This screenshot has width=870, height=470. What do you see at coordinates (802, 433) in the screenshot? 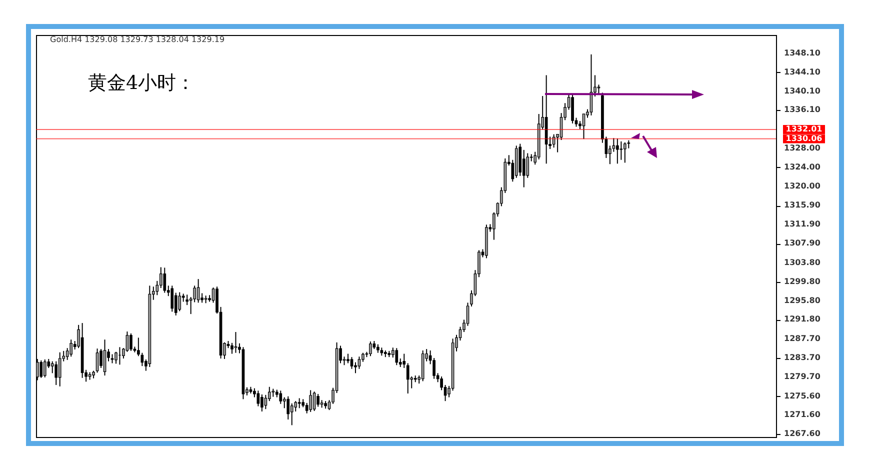
I see `y-tick-label: 1267.60` at bounding box center [802, 433].